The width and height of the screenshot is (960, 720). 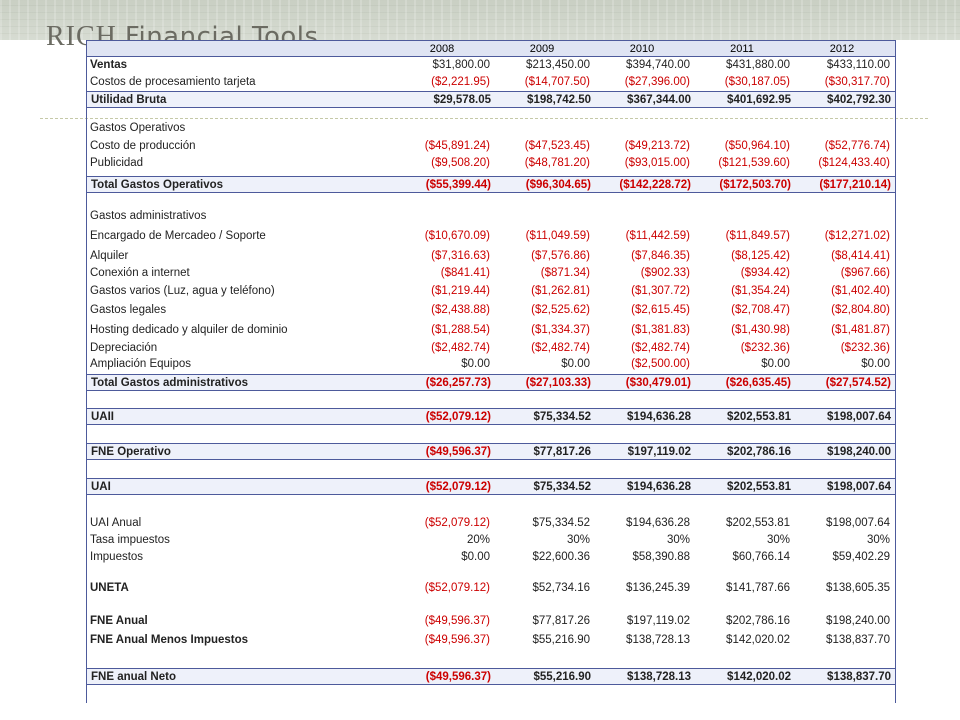 I want to click on row-label: Publicidad, so click(x=117, y=163).